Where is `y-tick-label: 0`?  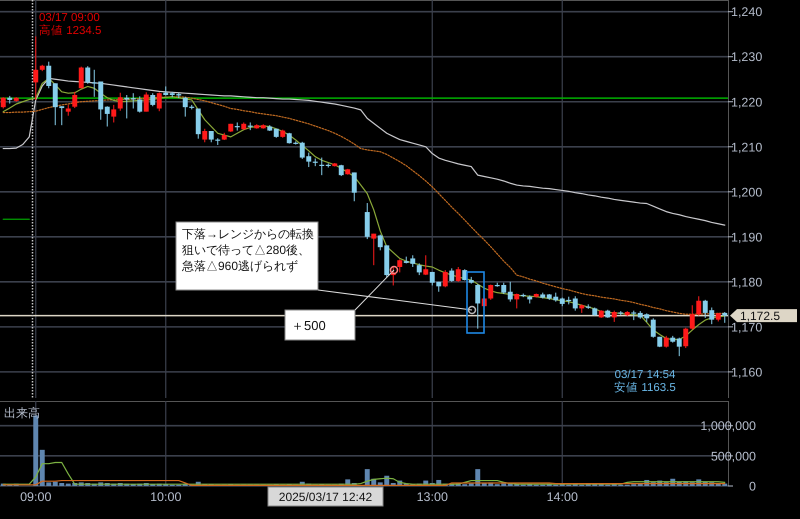 y-tick-label: 0 is located at coordinates (752, 487).